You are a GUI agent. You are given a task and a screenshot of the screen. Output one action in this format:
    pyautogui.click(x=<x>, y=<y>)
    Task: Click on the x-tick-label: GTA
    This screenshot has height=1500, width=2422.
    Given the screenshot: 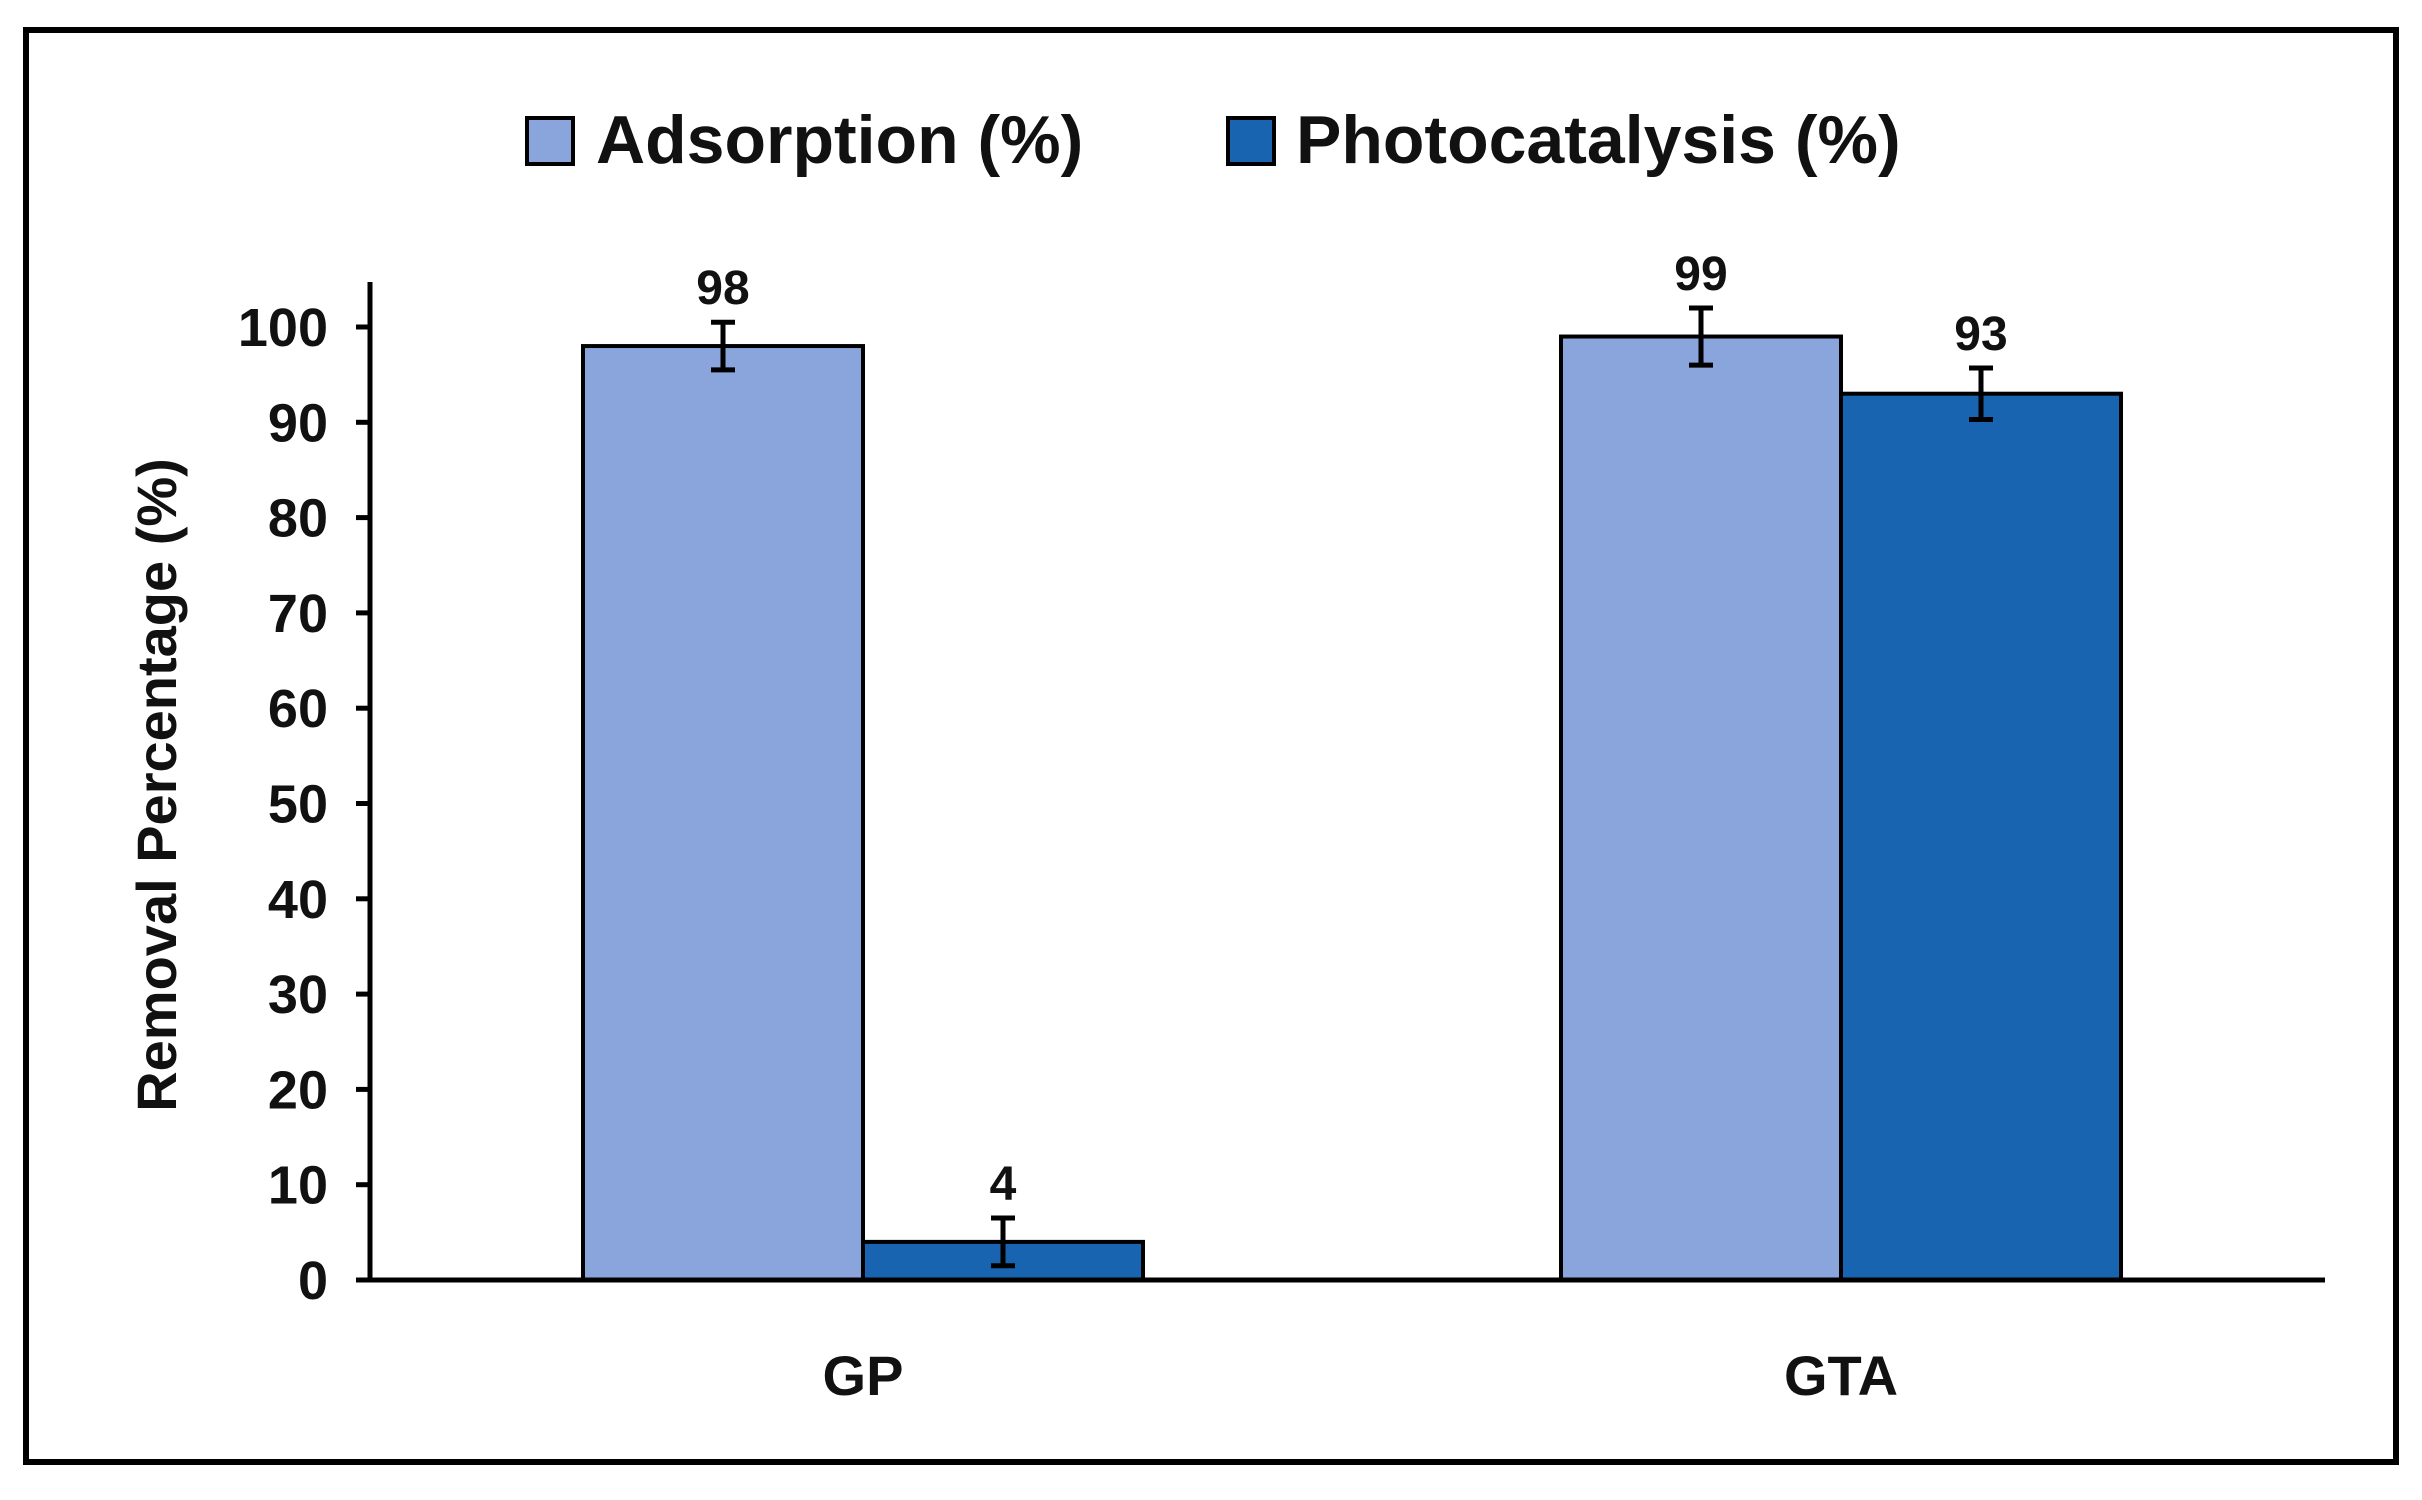 What is the action you would take?
    pyautogui.click(x=1841, y=1375)
    